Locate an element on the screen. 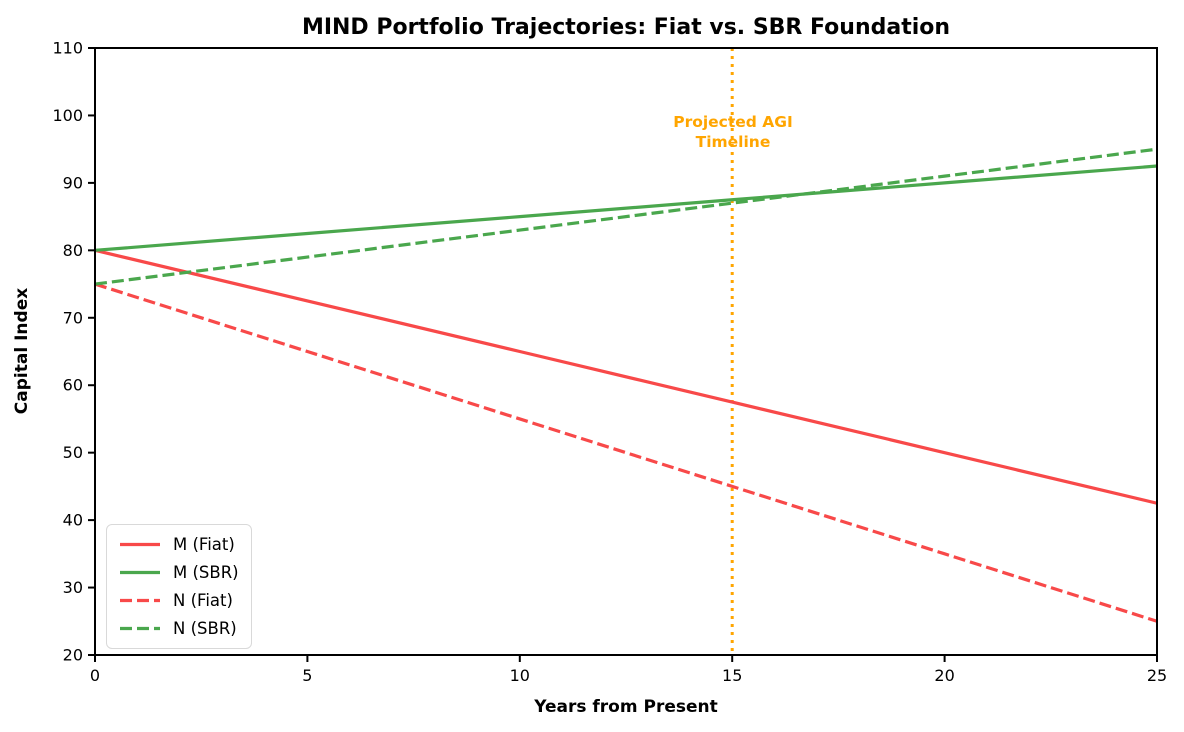 The height and width of the screenshot is (732, 1184). legend-label-n-sbr: N (SBR) is located at coordinates (205, 628).